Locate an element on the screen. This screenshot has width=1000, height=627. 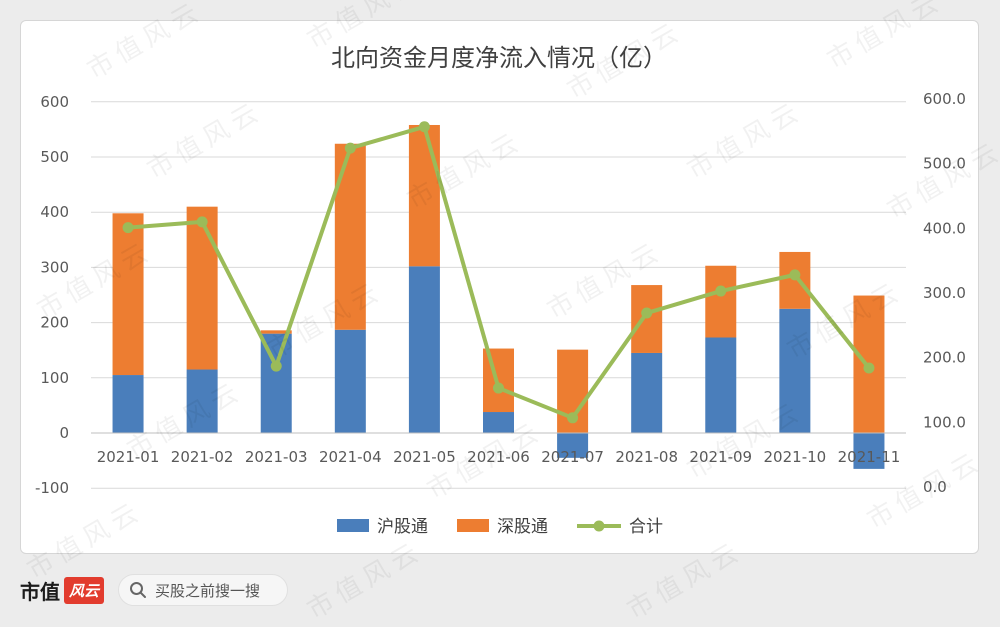
category-label: 2021-07 is located at coordinates (572, 457).